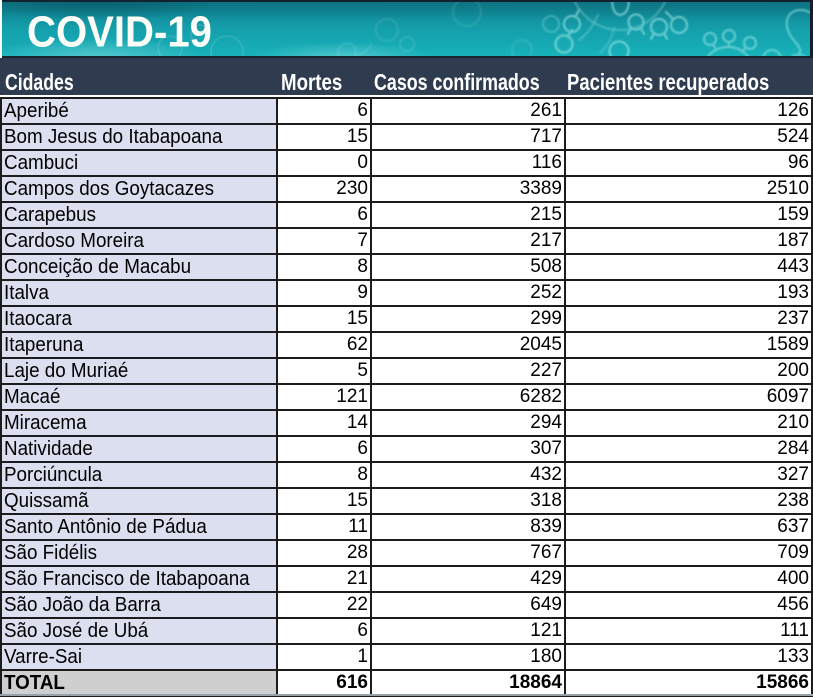  What do you see at coordinates (119, 32) in the screenshot?
I see `svg-text: COVID-19` at bounding box center [119, 32].